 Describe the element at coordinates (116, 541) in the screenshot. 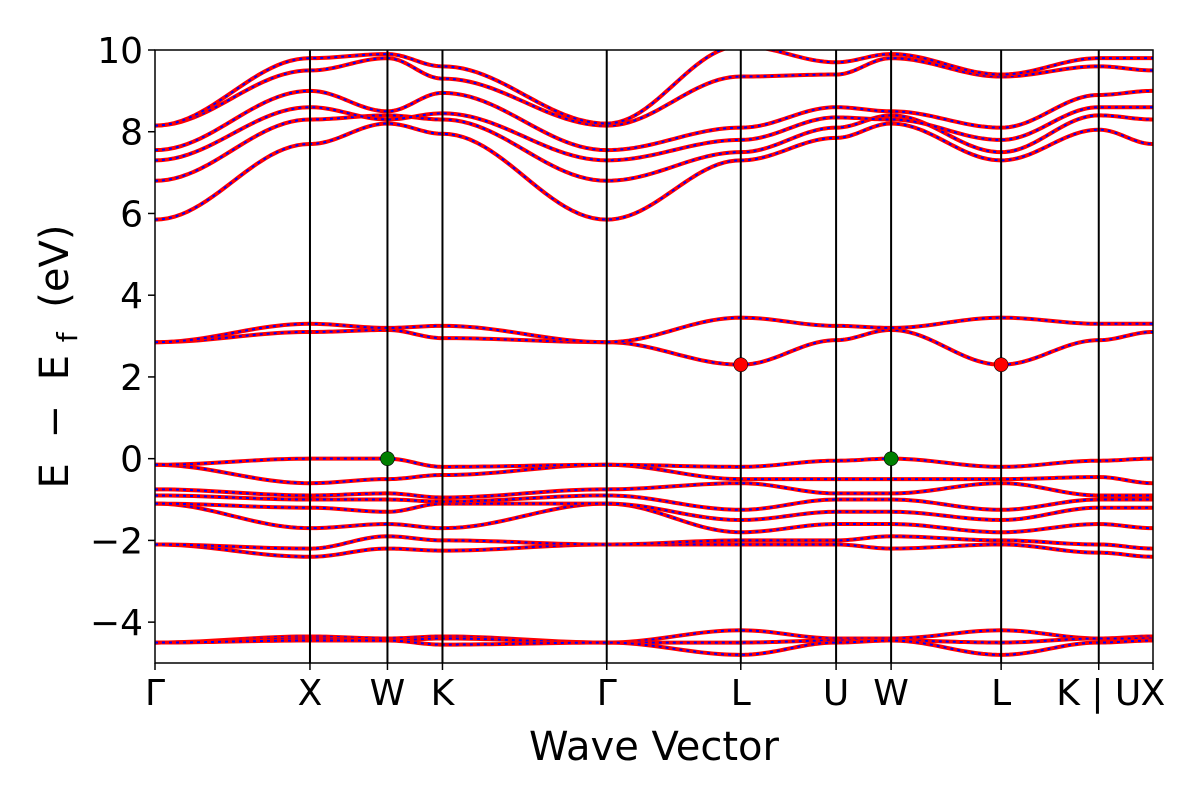

I see `y-tick-label-1: −2` at that location.